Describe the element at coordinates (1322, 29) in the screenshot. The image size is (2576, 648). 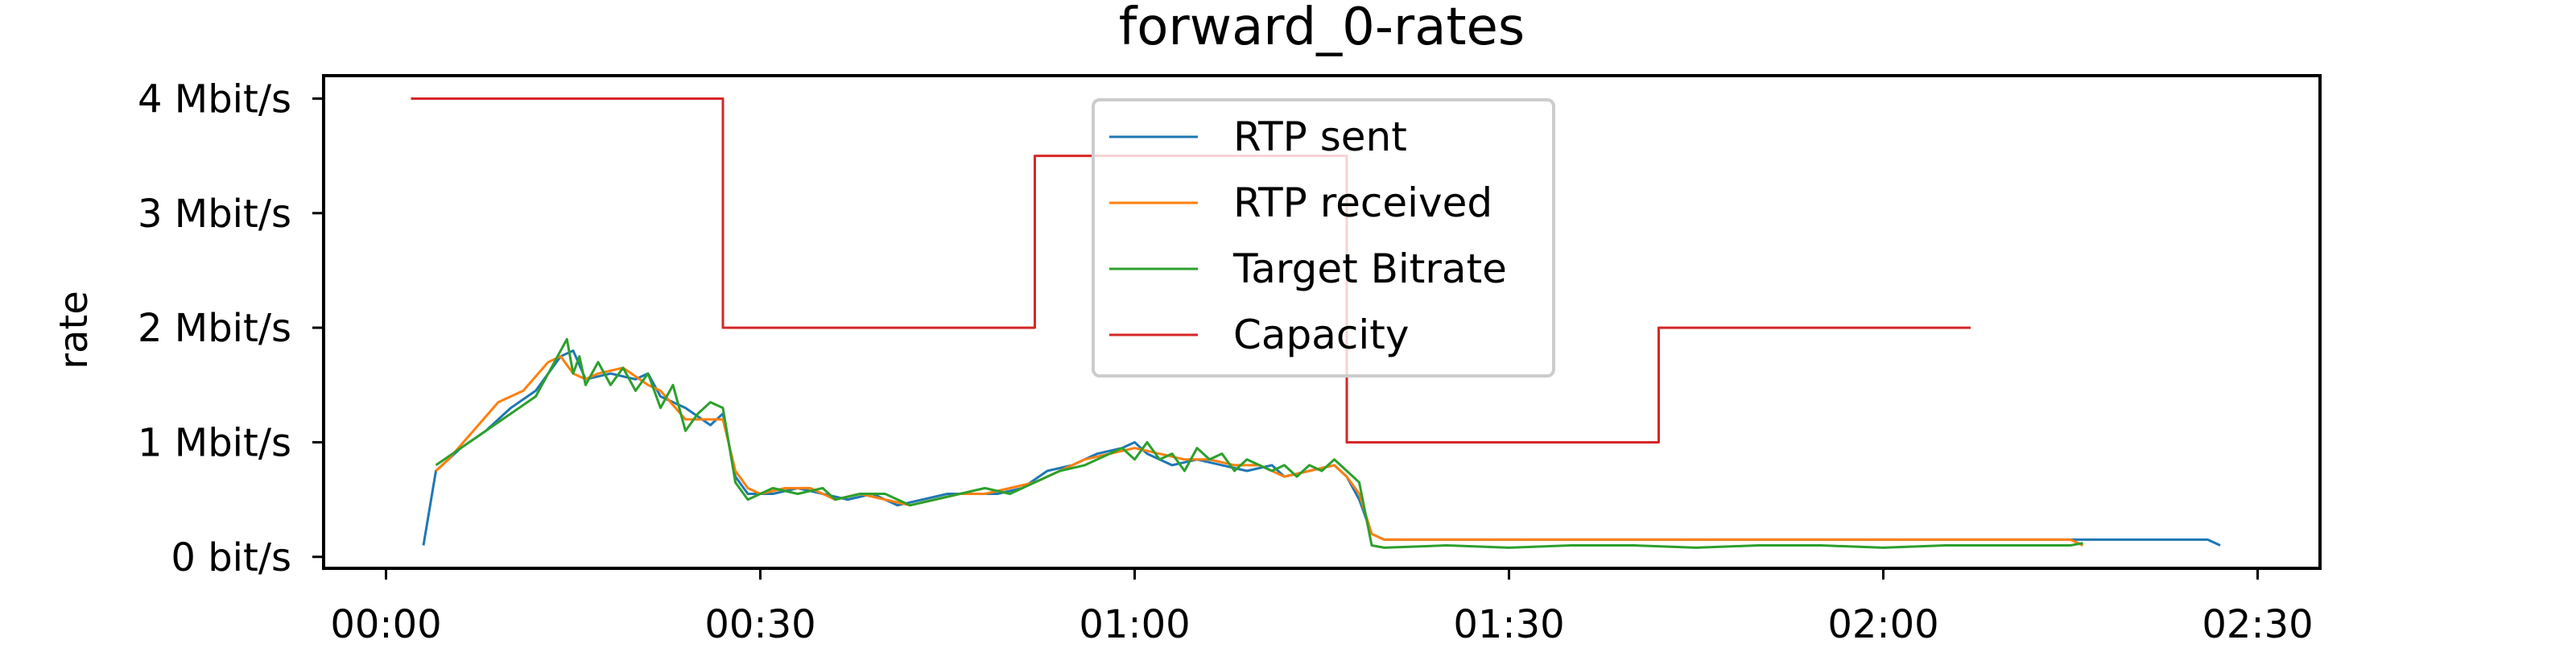
I see `chart-title: forward_0-rates` at that location.